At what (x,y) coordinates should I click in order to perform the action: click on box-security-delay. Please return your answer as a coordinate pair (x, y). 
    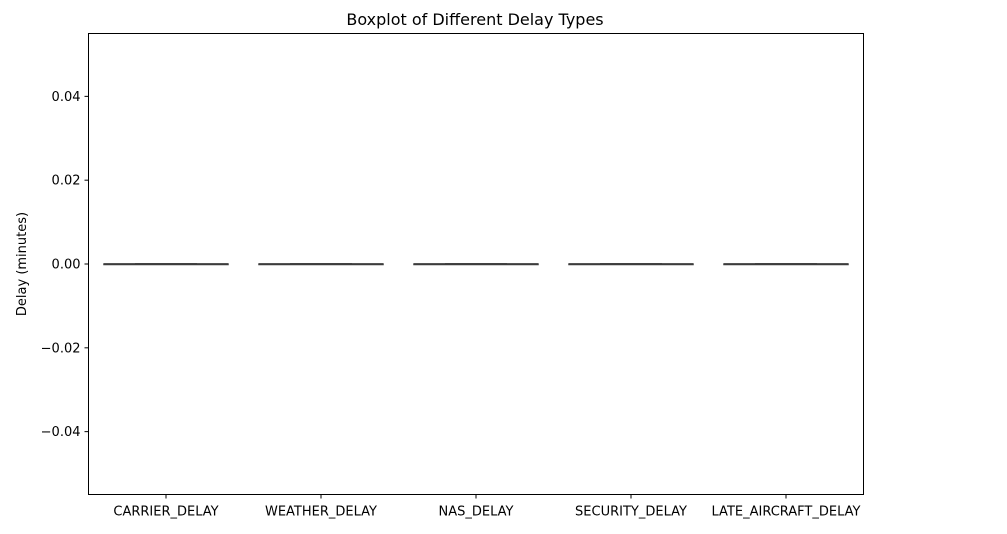
    Looking at the image, I should click on (631, 264).